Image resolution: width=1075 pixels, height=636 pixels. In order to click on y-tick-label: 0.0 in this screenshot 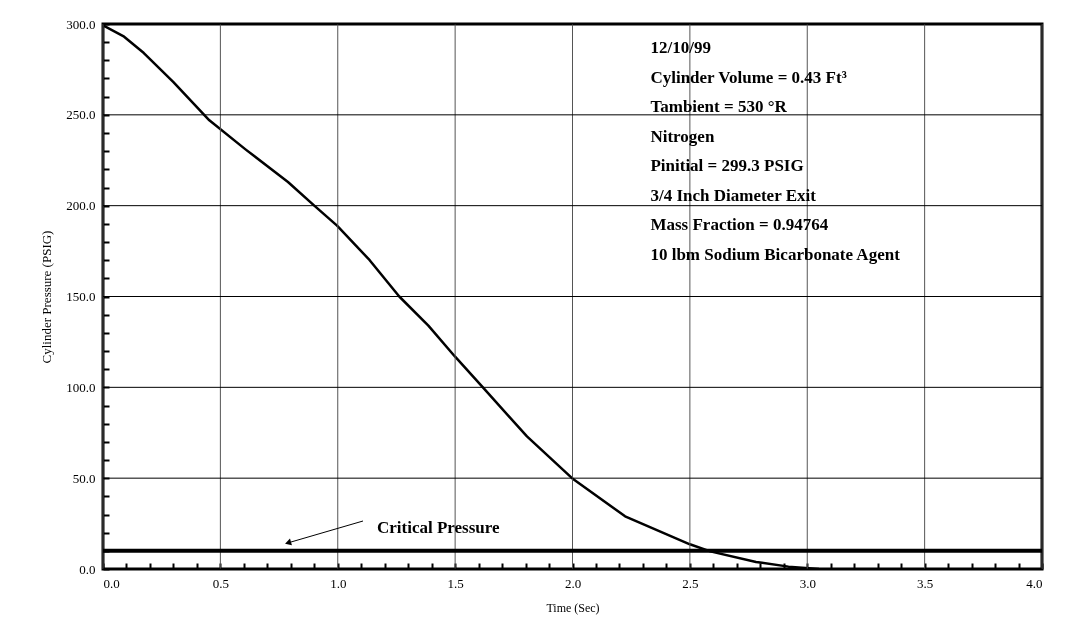, I will do `click(87, 569)`.